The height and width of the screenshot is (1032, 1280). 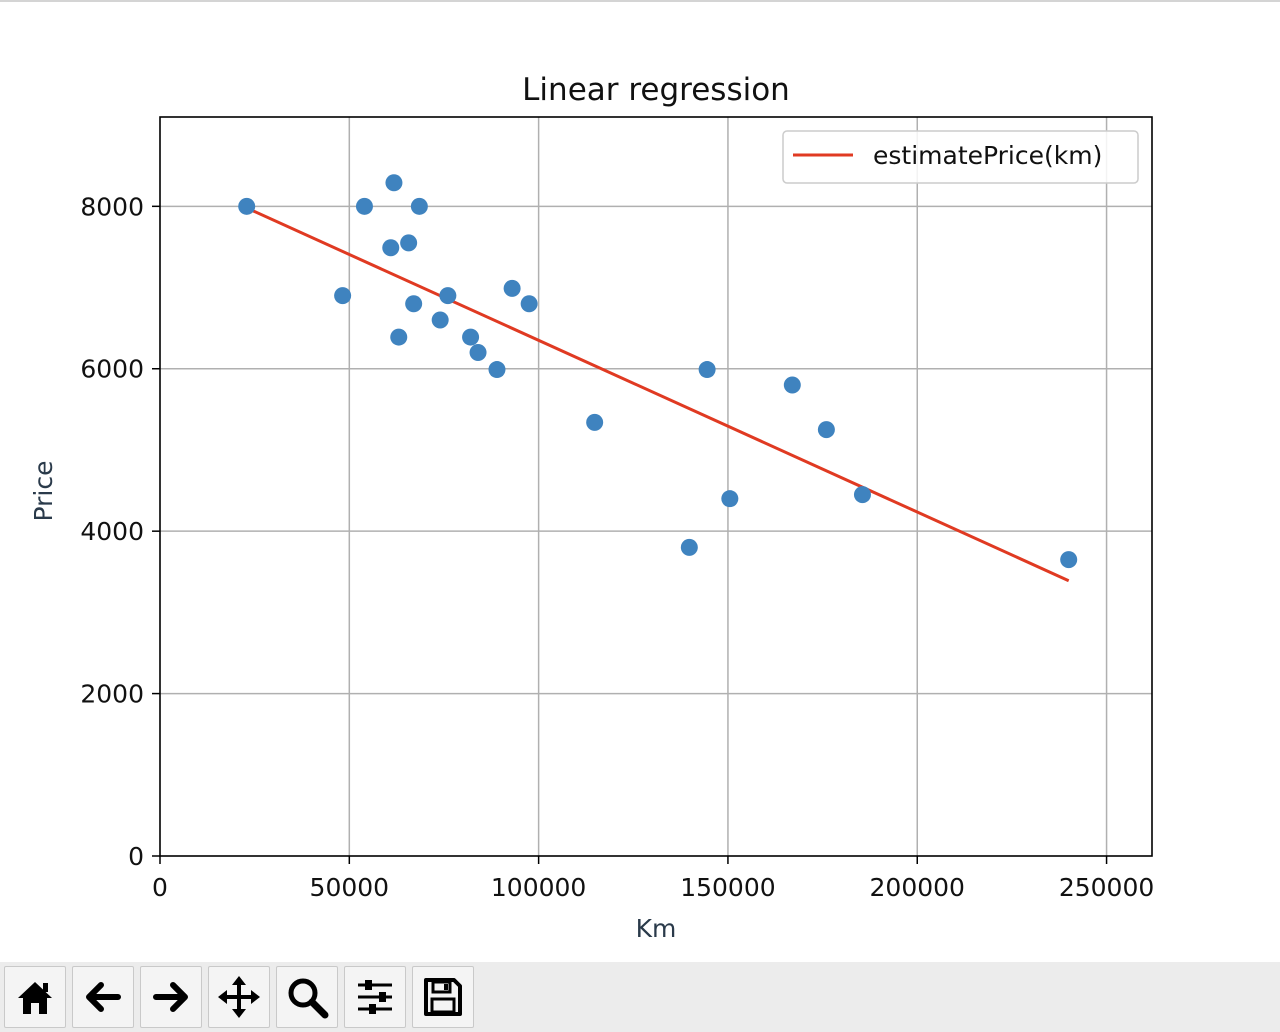 What do you see at coordinates (1106, 887) in the screenshot?
I see `x-tick-label: 250000` at bounding box center [1106, 887].